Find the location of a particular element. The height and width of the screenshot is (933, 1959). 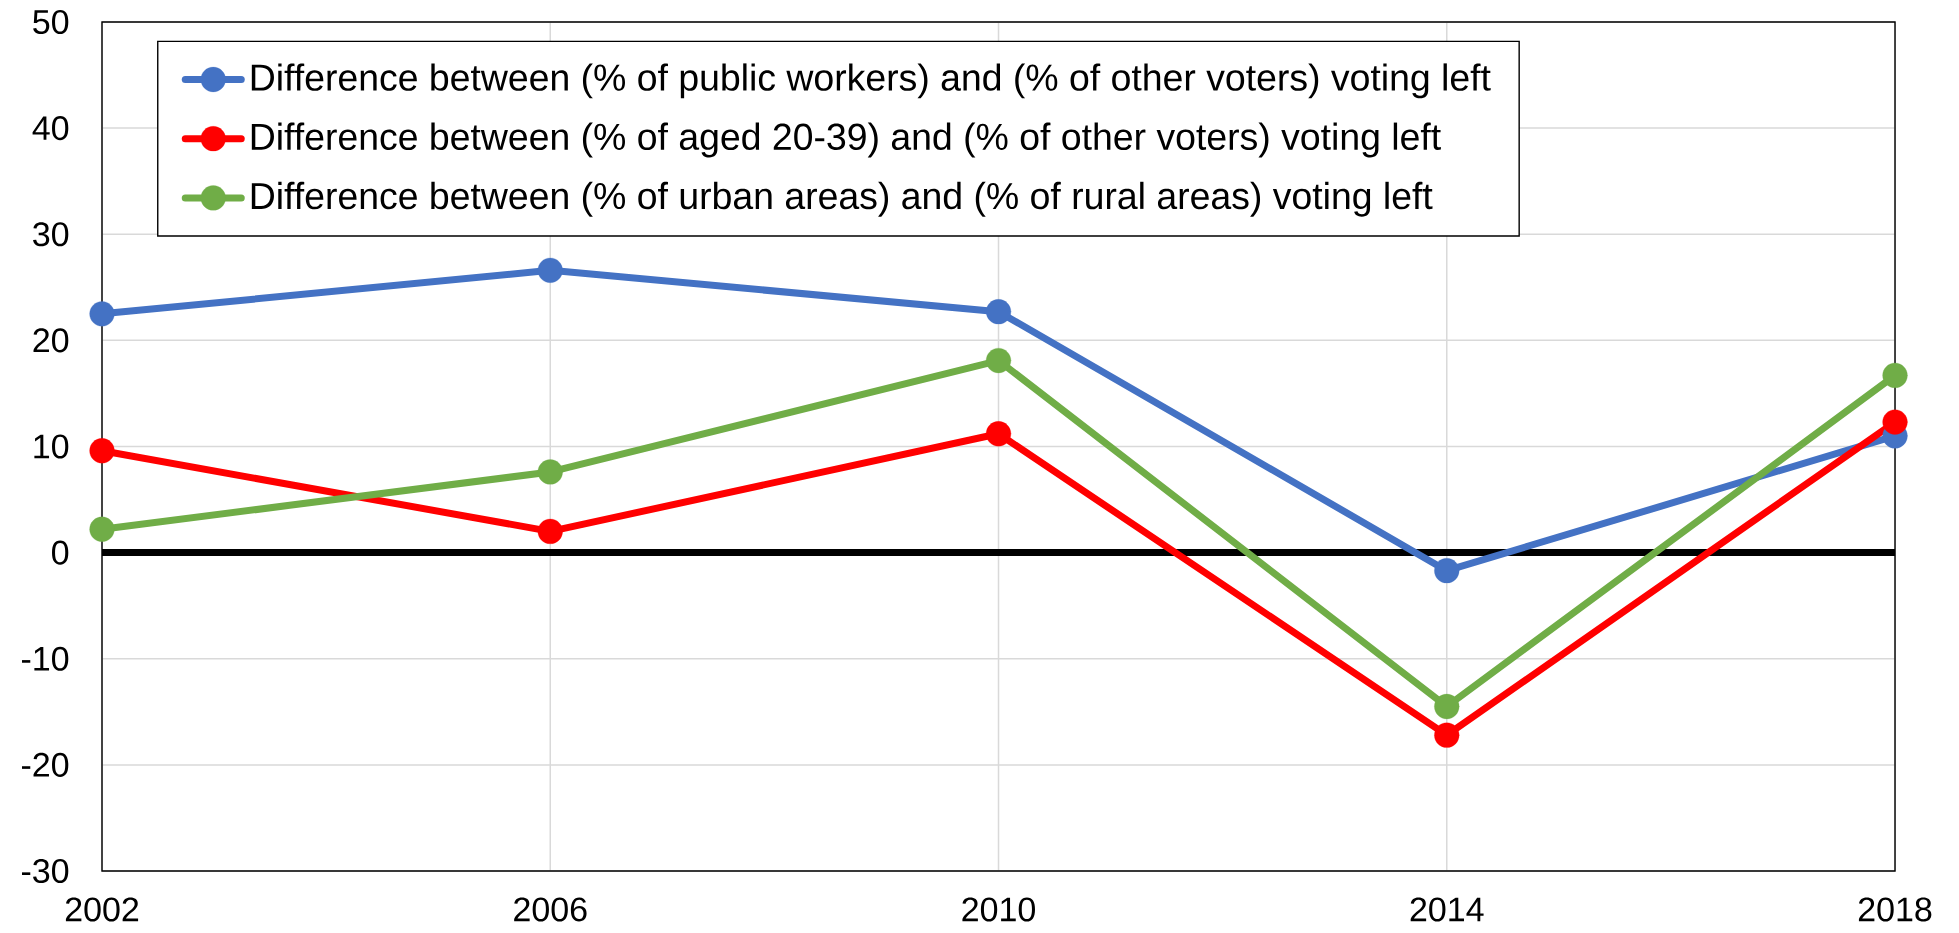

y-tick-label: -20 is located at coordinates (45, 764).